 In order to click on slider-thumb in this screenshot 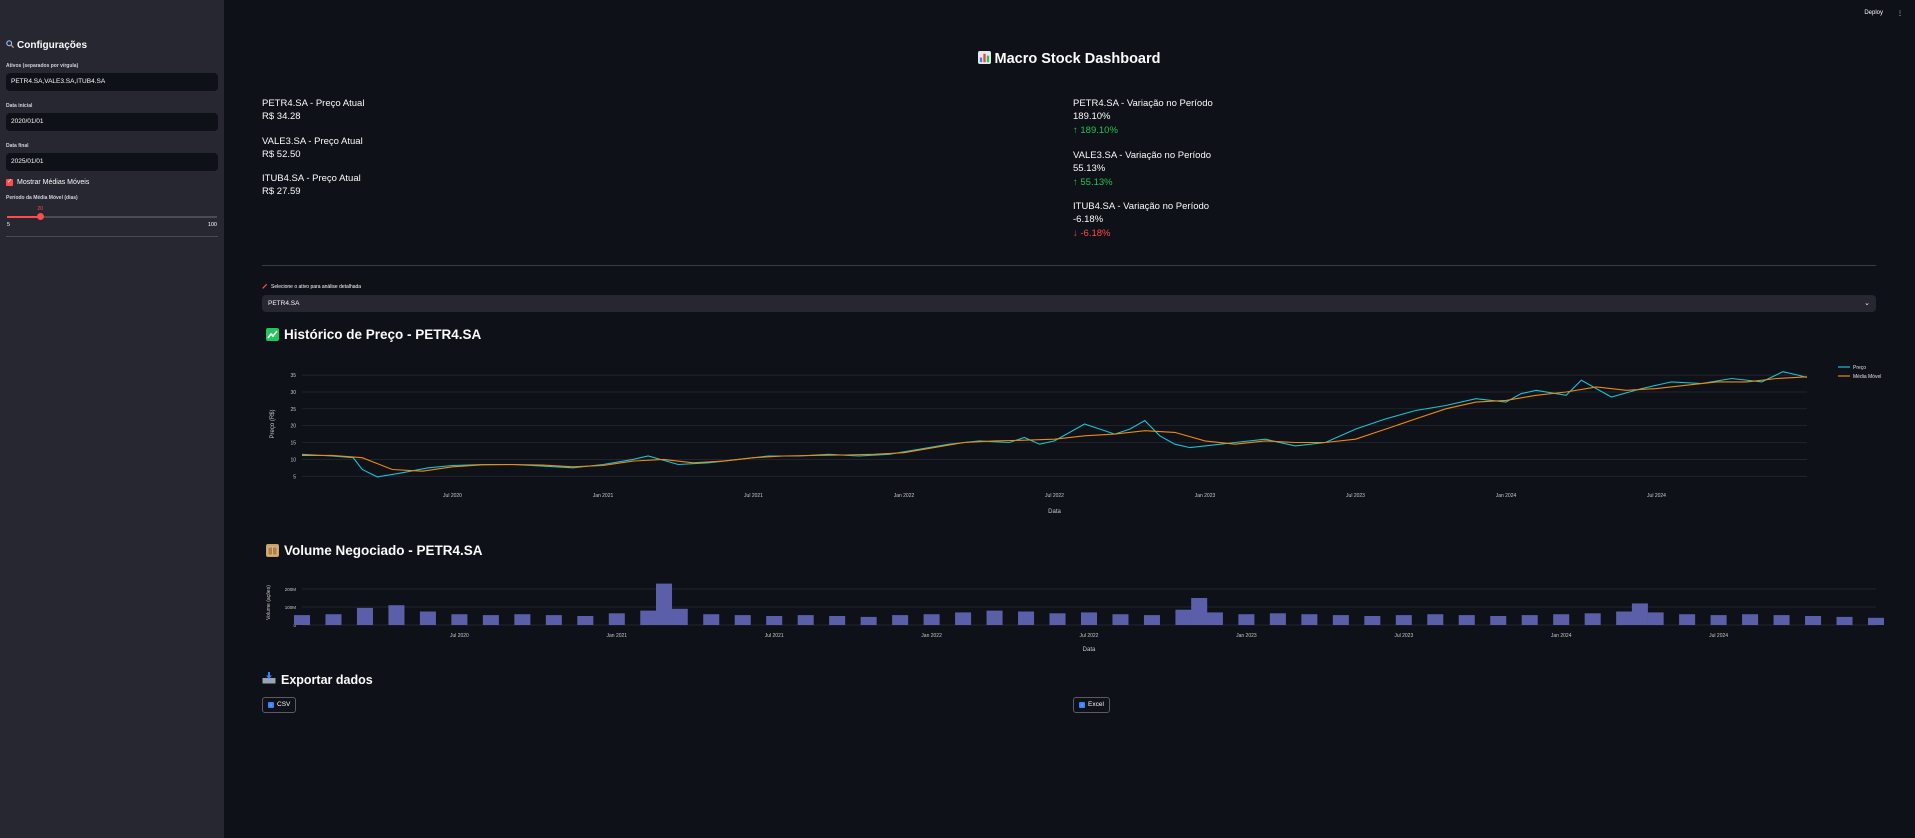, I will do `click(41, 216)`.